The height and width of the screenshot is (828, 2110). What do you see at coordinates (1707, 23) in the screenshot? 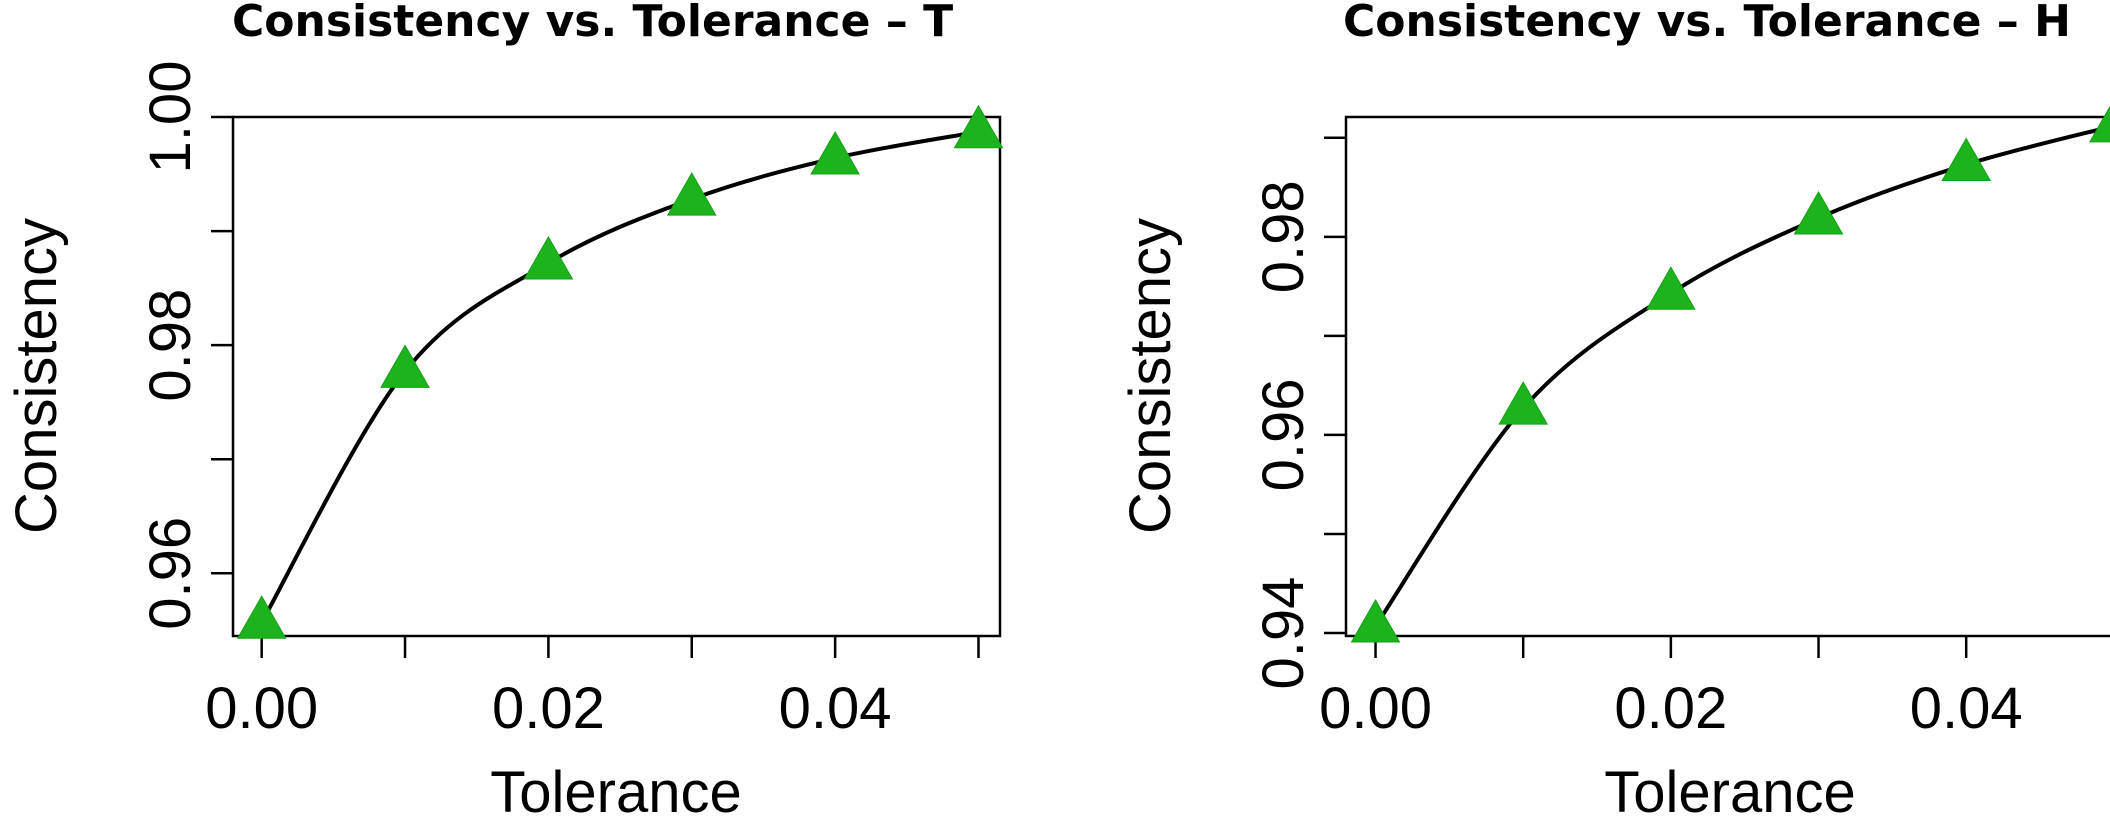
I see `chart-title: Consistency vs. Tolerance – H` at bounding box center [1707, 23].